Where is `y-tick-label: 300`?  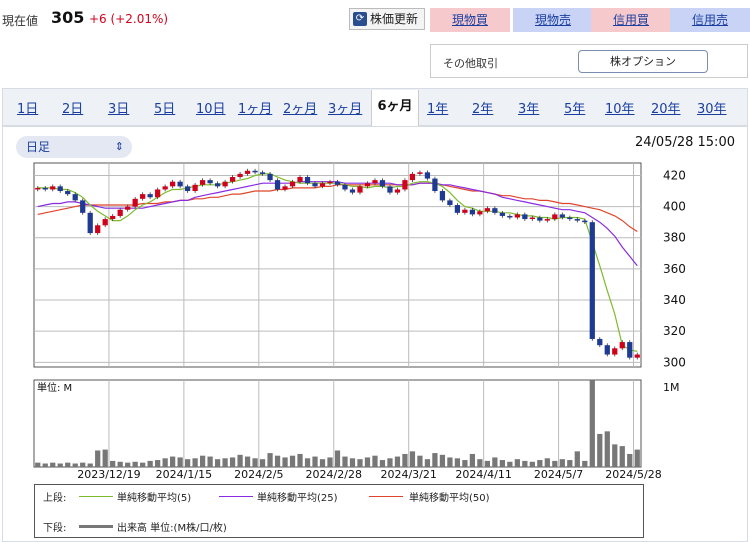
y-tick-label: 300 is located at coordinates (674, 362).